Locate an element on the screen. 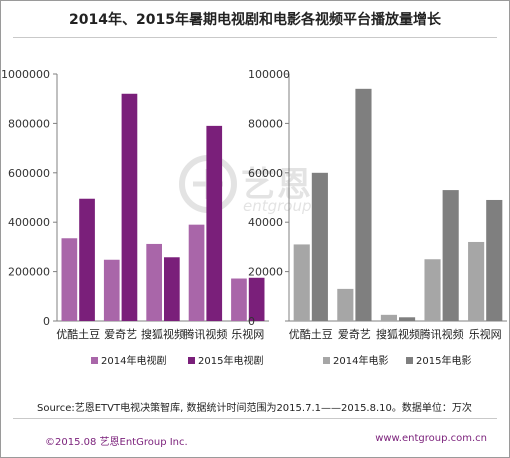 The image size is (510, 458). y-tick-label: 40000 is located at coordinates (265, 222).